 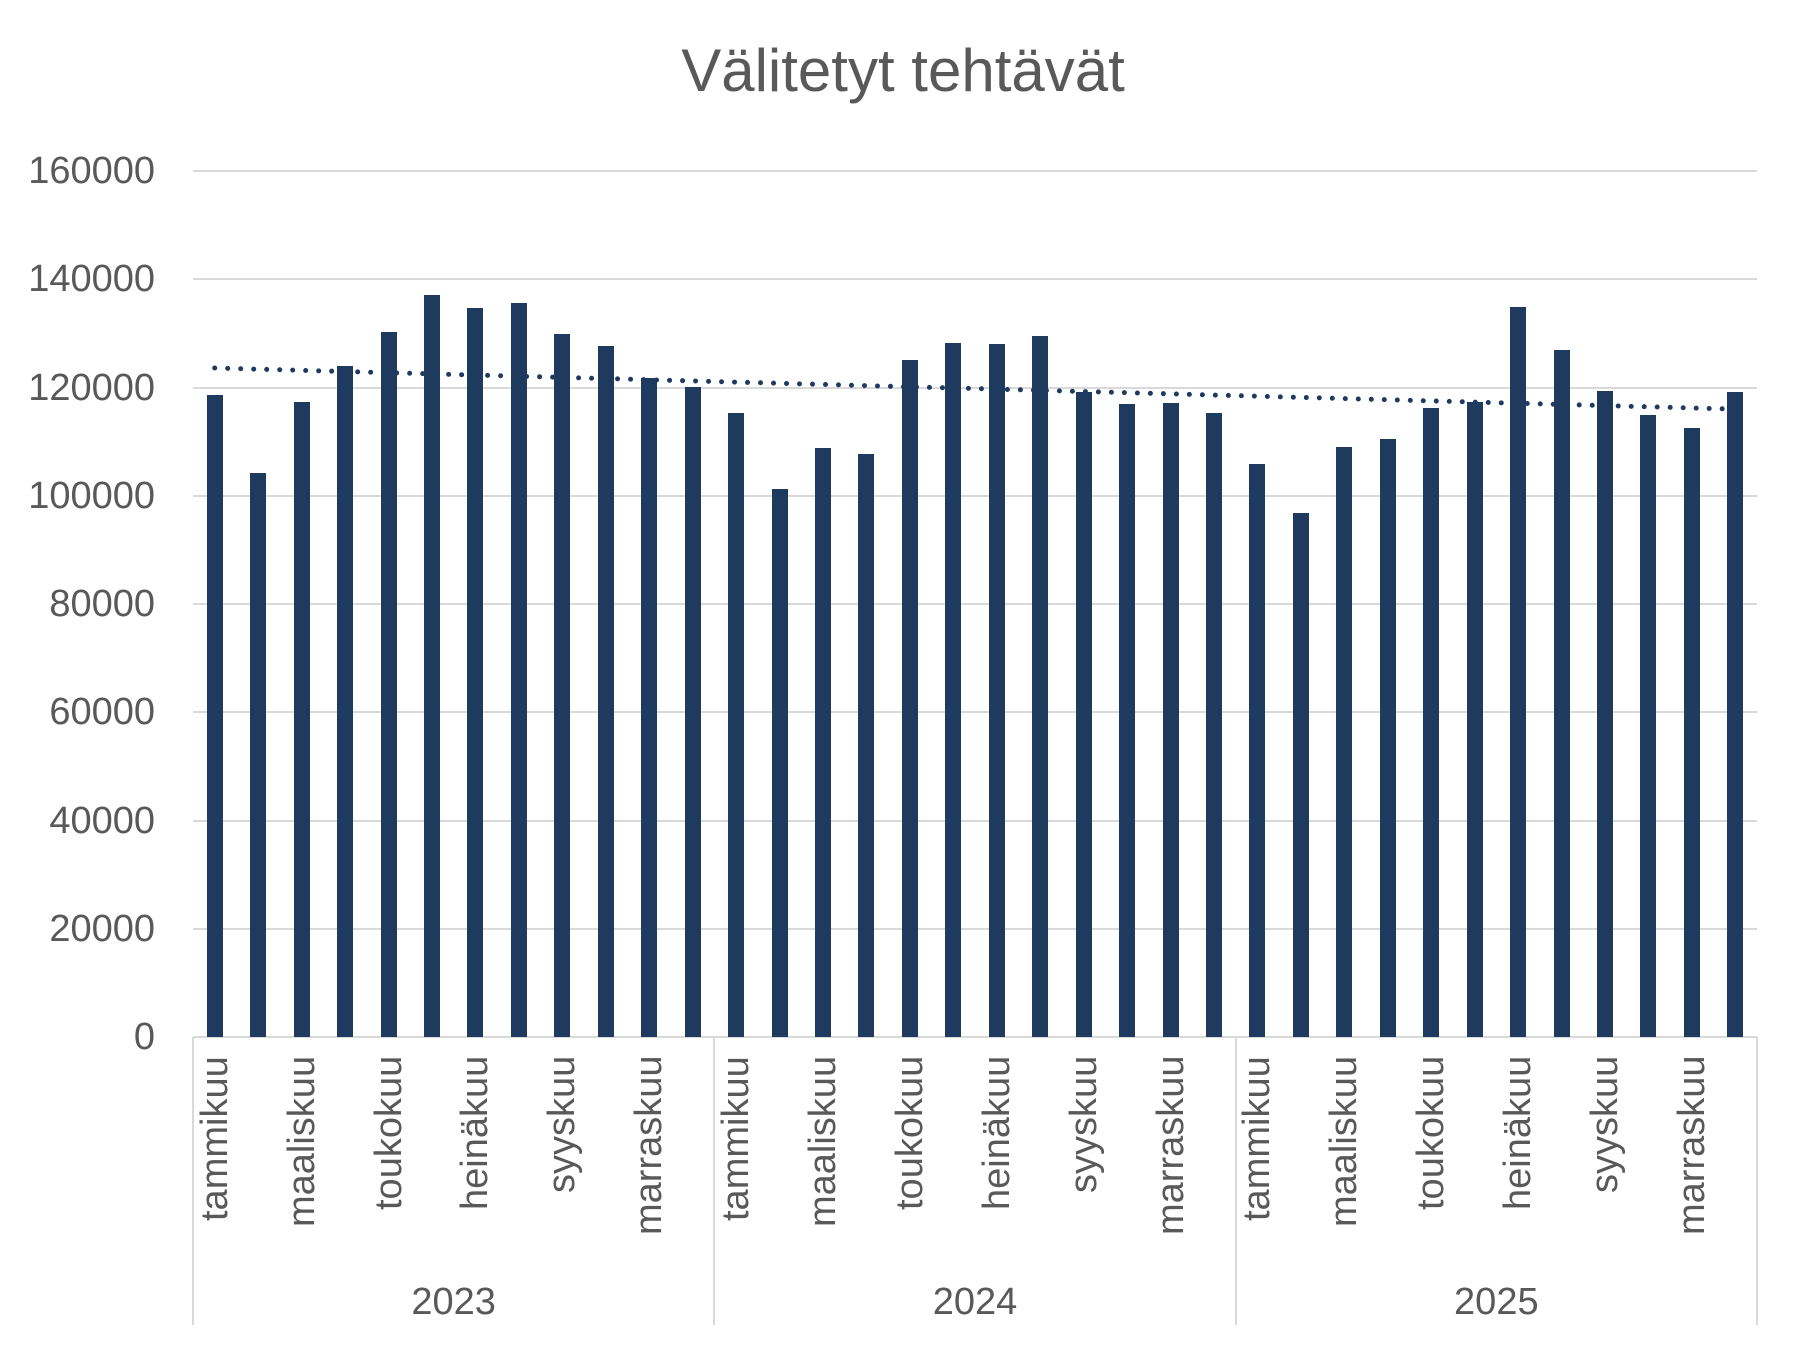 I want to click on year-label: 2025, so click(x=1496, y=1302).